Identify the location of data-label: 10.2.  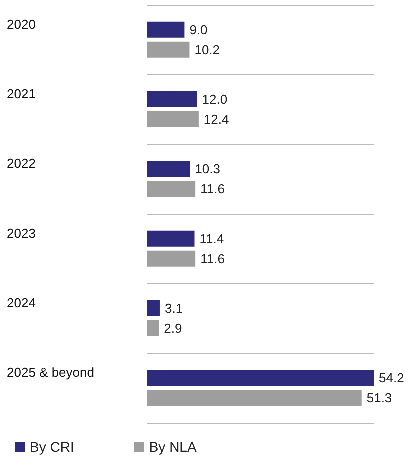
(207, 50).